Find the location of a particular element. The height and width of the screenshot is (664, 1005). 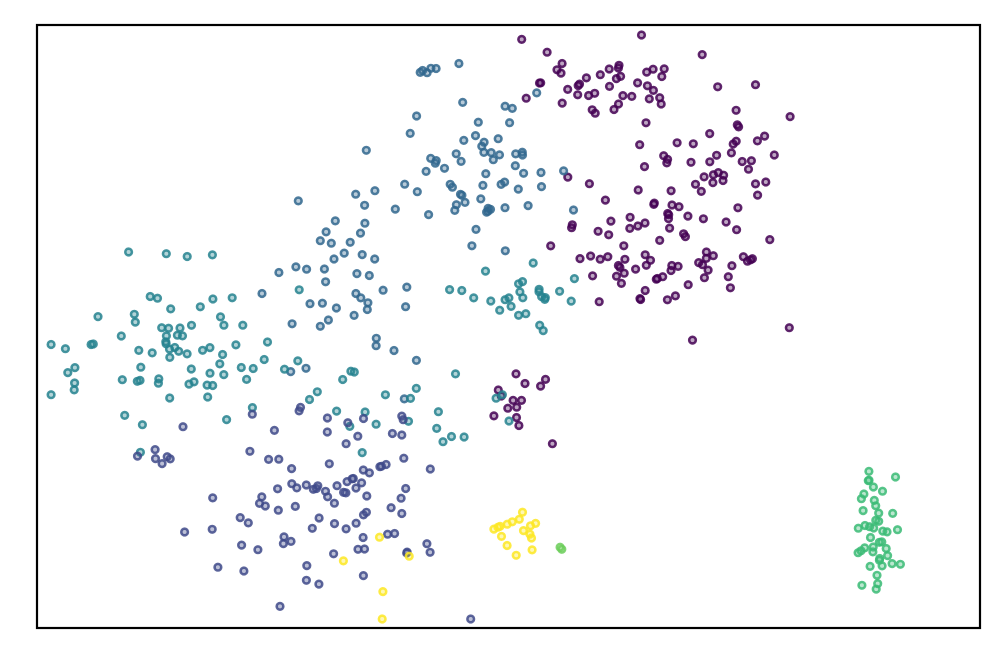

scatter-point-c6 is located at coordinates (560, 547).